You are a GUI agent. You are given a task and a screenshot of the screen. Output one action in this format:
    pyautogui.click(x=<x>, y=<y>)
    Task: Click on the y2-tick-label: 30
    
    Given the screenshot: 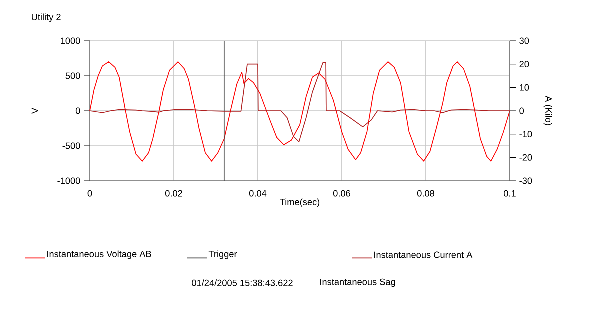 What is the action you would take?
    pyautogui.click(x=525, y=41)
    